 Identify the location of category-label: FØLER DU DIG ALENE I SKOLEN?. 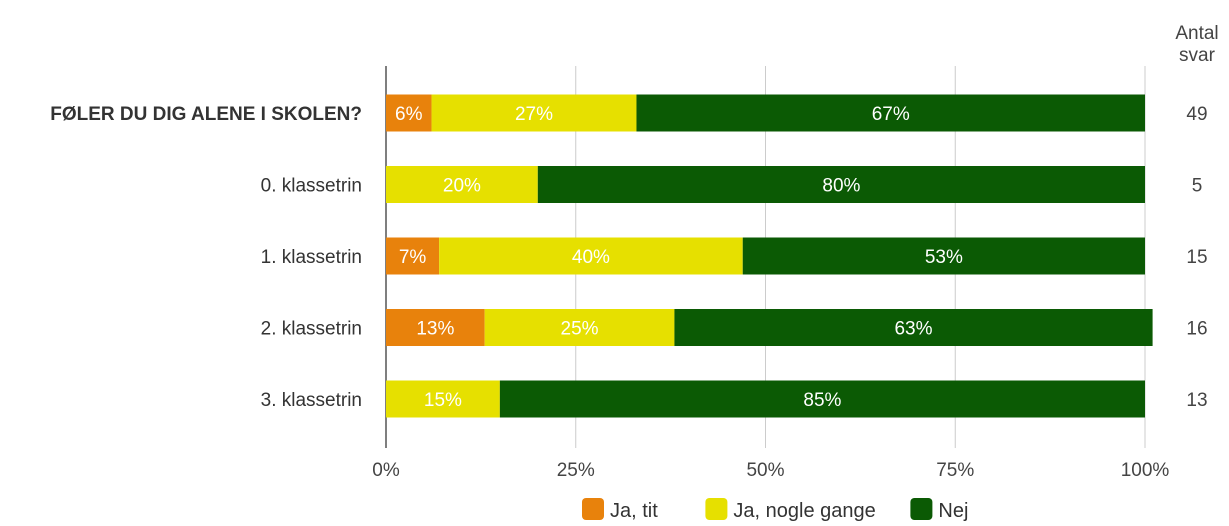
(206, 114).